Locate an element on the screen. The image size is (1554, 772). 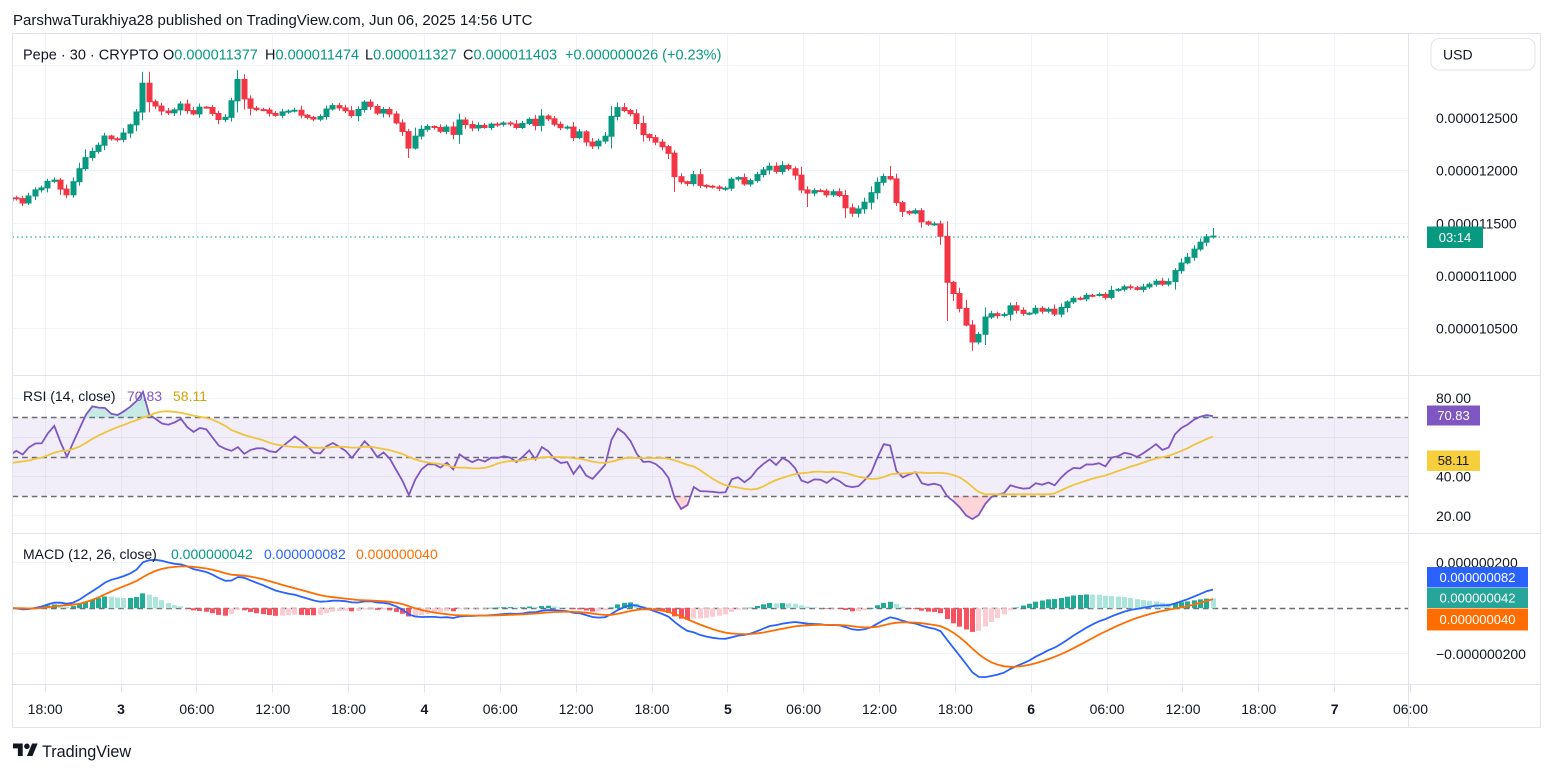
svg-text: 6 is located at coordinates (1031, 709).